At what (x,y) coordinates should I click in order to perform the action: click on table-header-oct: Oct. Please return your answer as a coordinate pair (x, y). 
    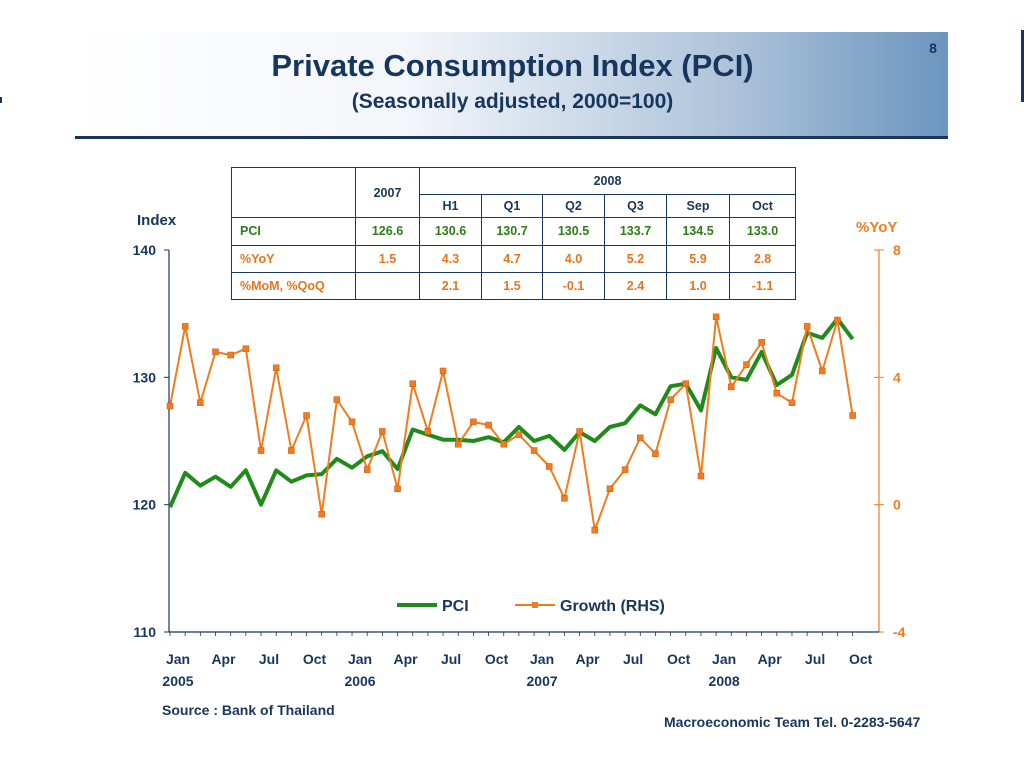
    Looking at the image, I should click on (762, 206).